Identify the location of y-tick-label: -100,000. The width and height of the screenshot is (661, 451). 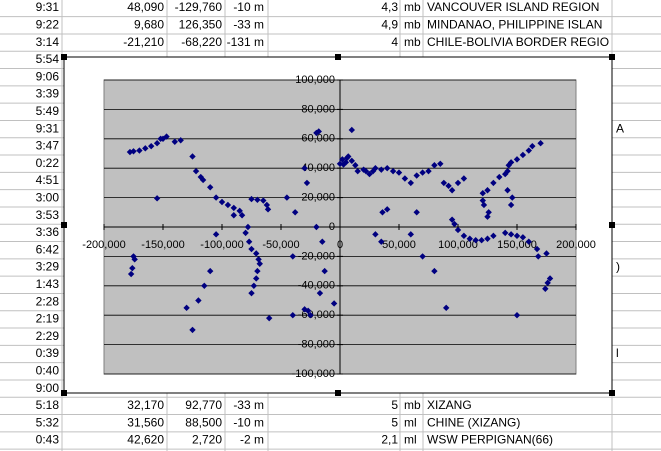
(313, 374).